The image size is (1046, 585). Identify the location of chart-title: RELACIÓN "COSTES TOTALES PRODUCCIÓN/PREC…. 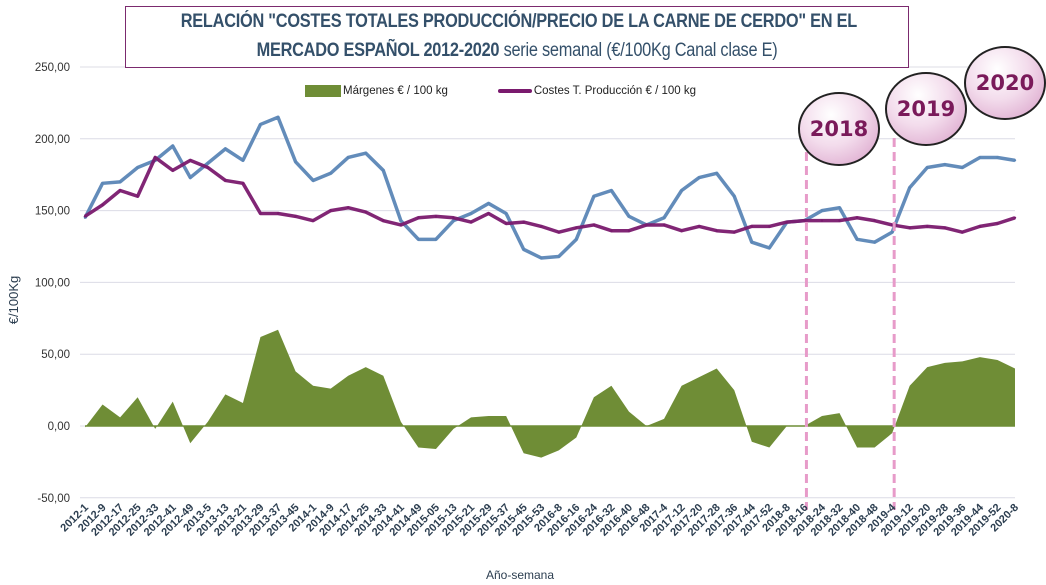
(517, 37).